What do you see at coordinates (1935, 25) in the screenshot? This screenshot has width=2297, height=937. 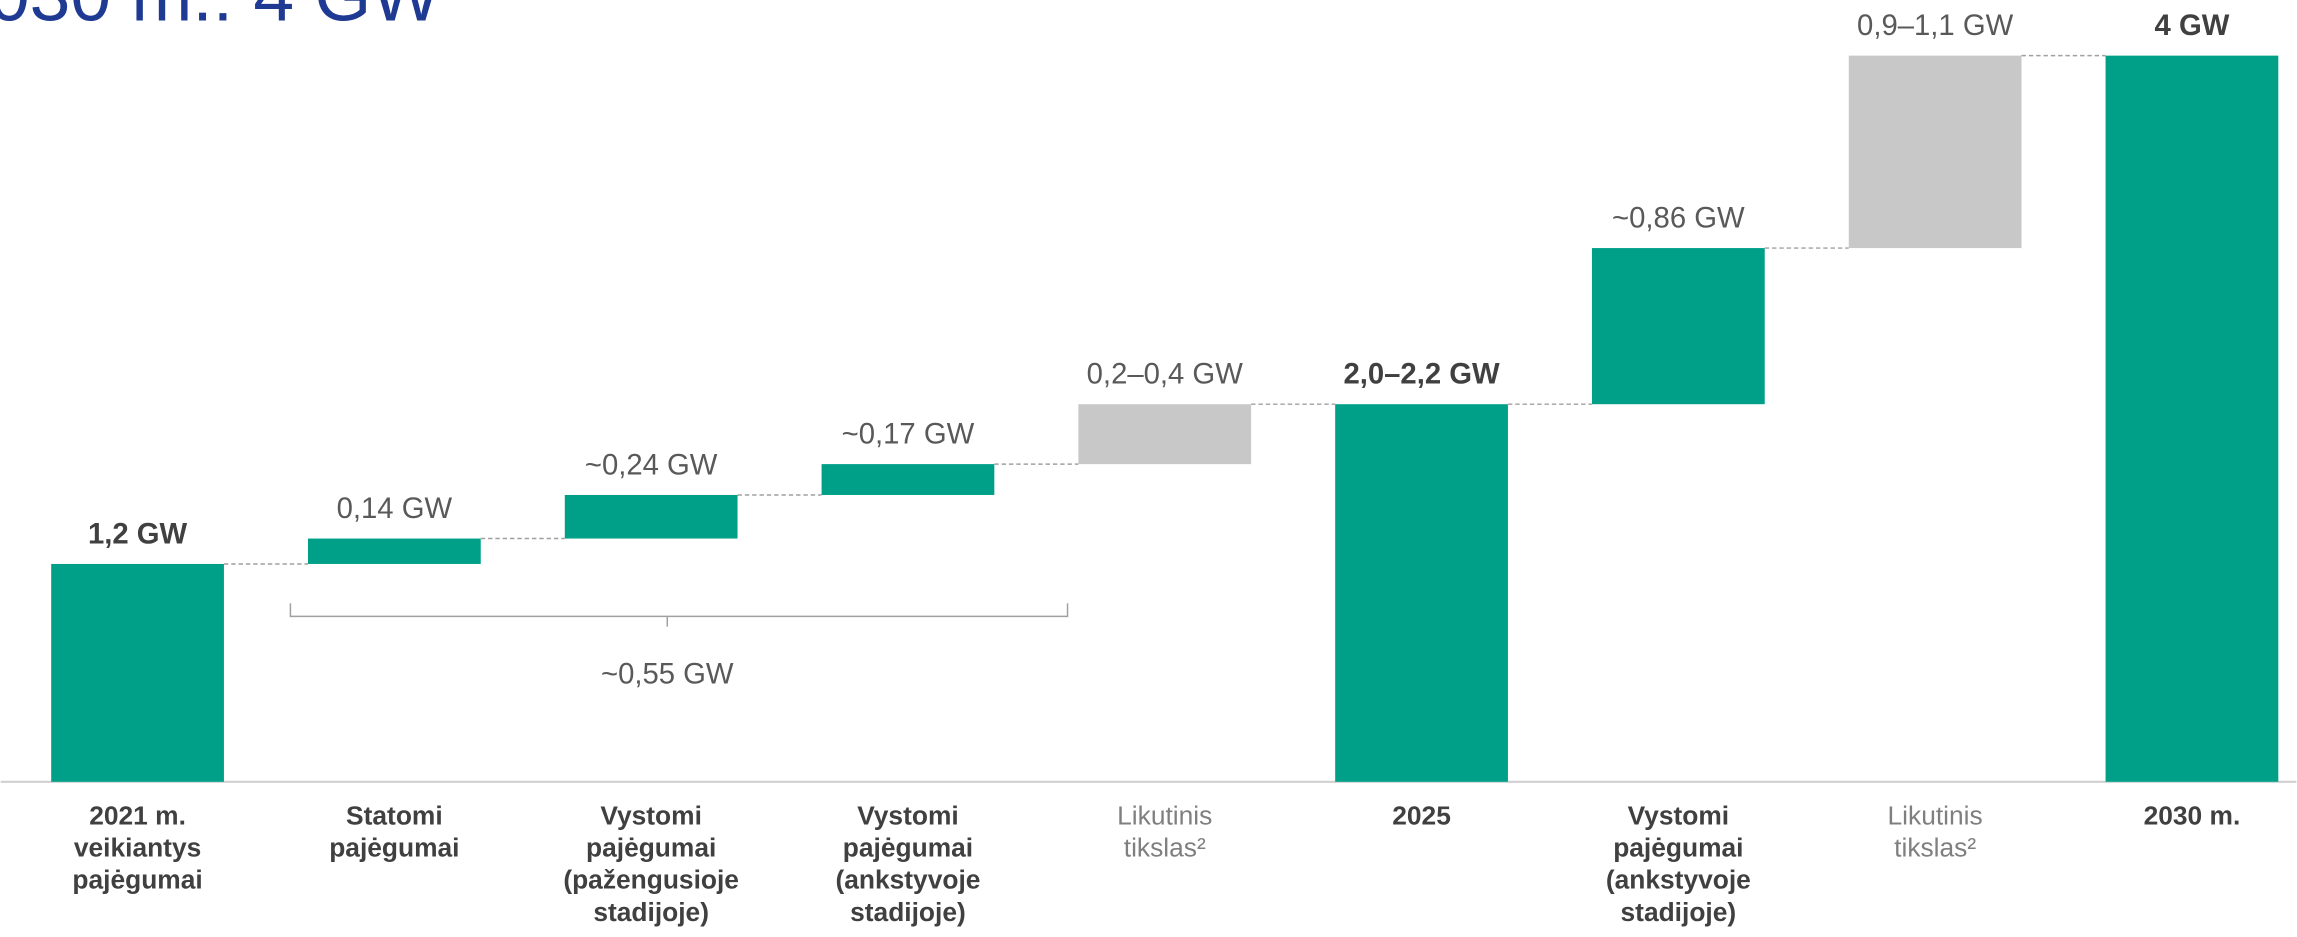 I see `value-label: 0,9–1,1 GW` at bounding box center [1935, 25].